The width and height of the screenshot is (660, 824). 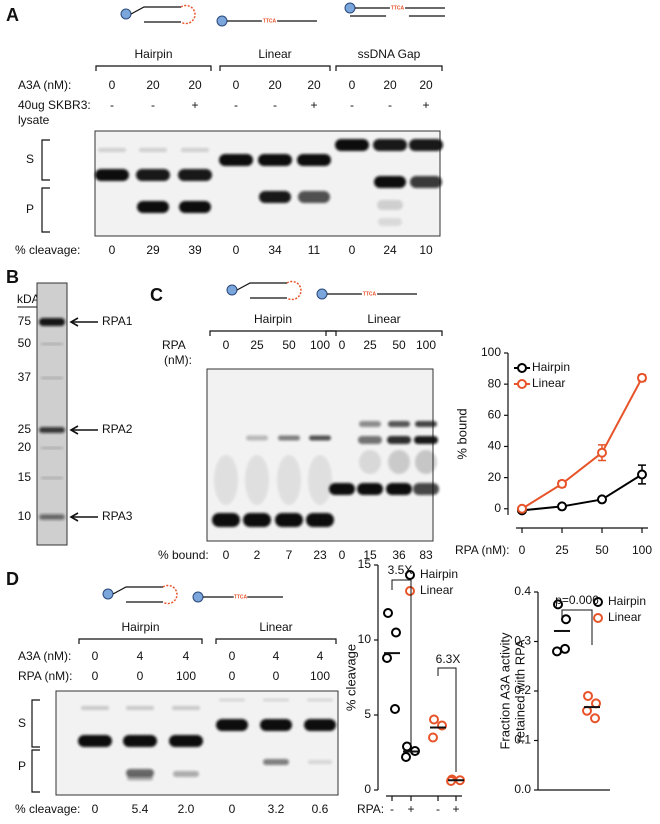 I want to click on band-label: RPA3, so click(x=117, y=516).